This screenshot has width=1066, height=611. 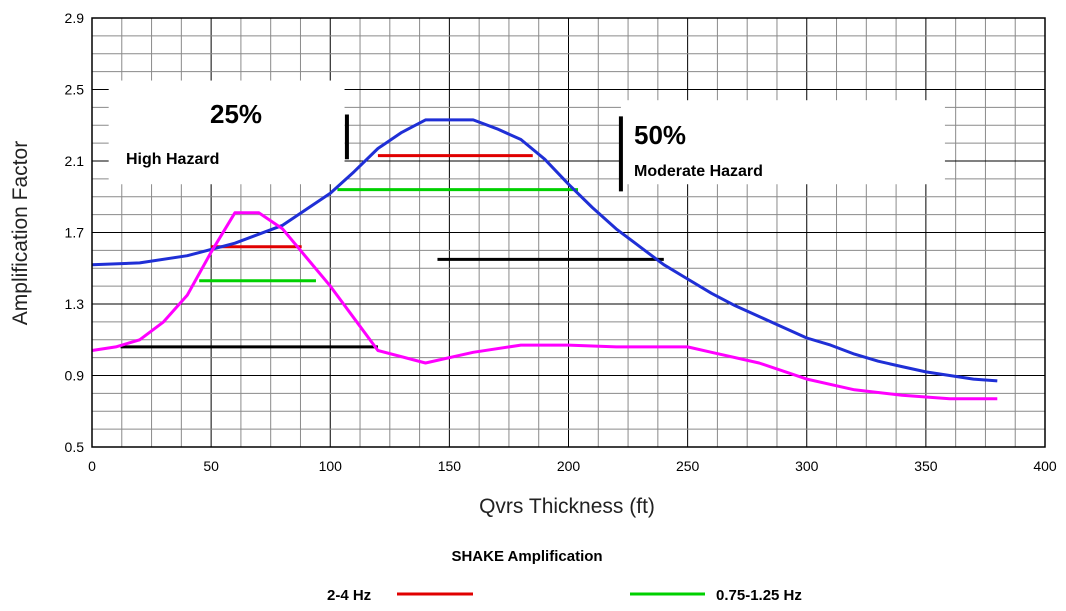 What do you see at coordinates (75, 233) in the screenshot?
I see `y-tick-label: 1.7` at bounding box center [75, 233].